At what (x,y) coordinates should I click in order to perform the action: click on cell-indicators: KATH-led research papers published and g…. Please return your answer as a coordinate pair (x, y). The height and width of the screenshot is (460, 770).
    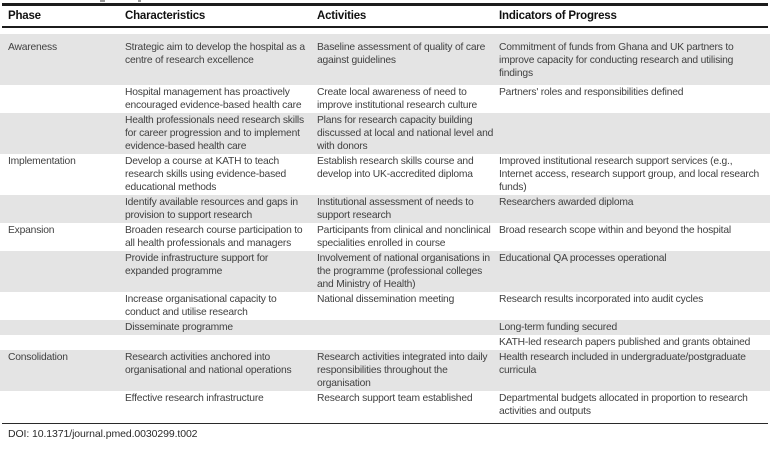
    Looking at the image, I should click on (625, 342).